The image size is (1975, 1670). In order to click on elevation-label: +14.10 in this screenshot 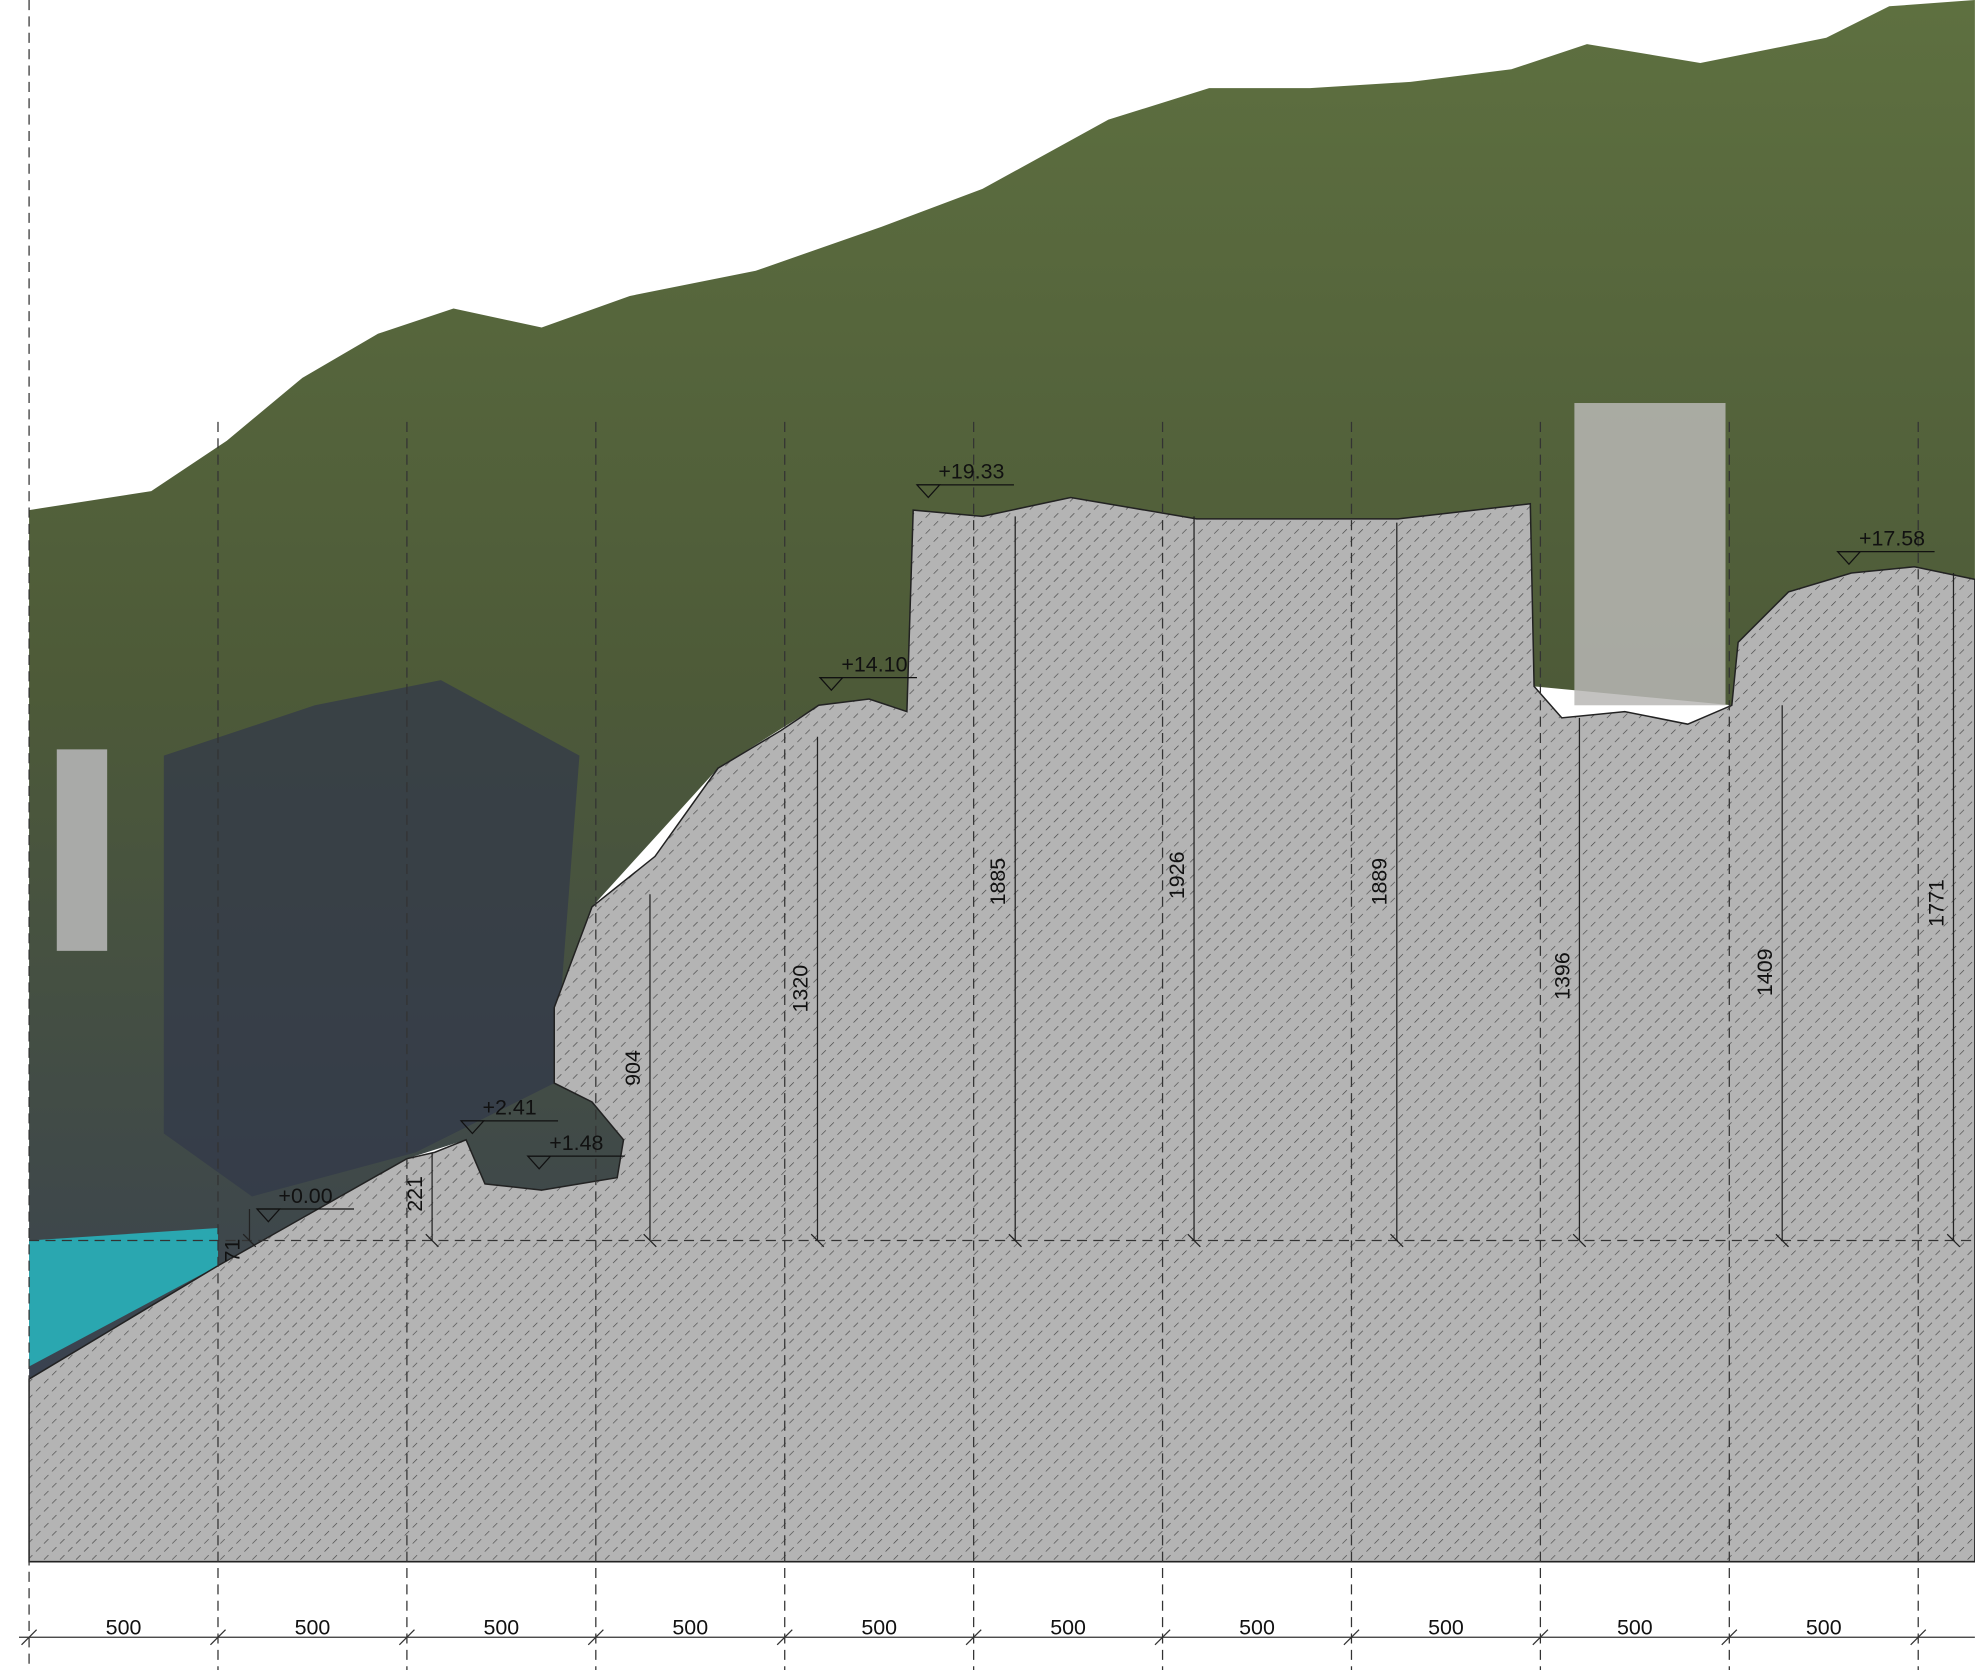, I will do `click(874, 664)`.